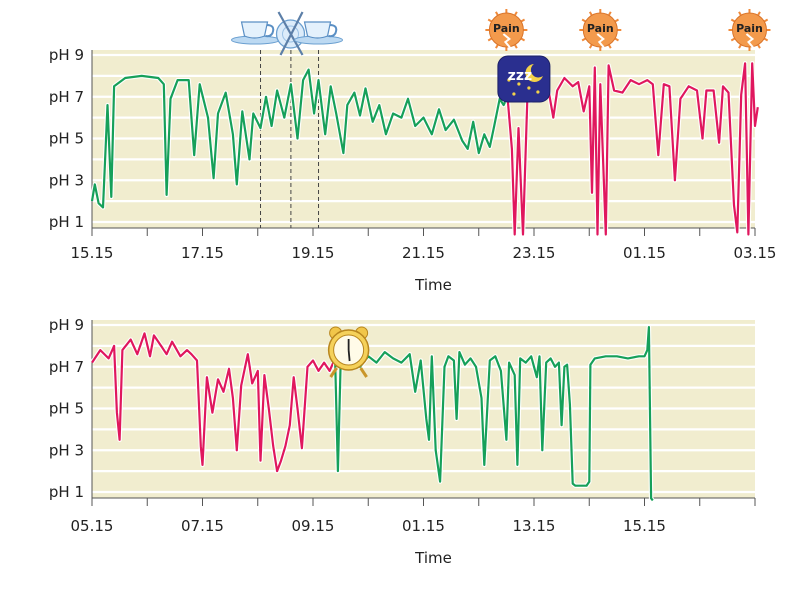 The height and width of the screenshot is (602, 800). I want to click on sleep-badge, so click(524, 79).